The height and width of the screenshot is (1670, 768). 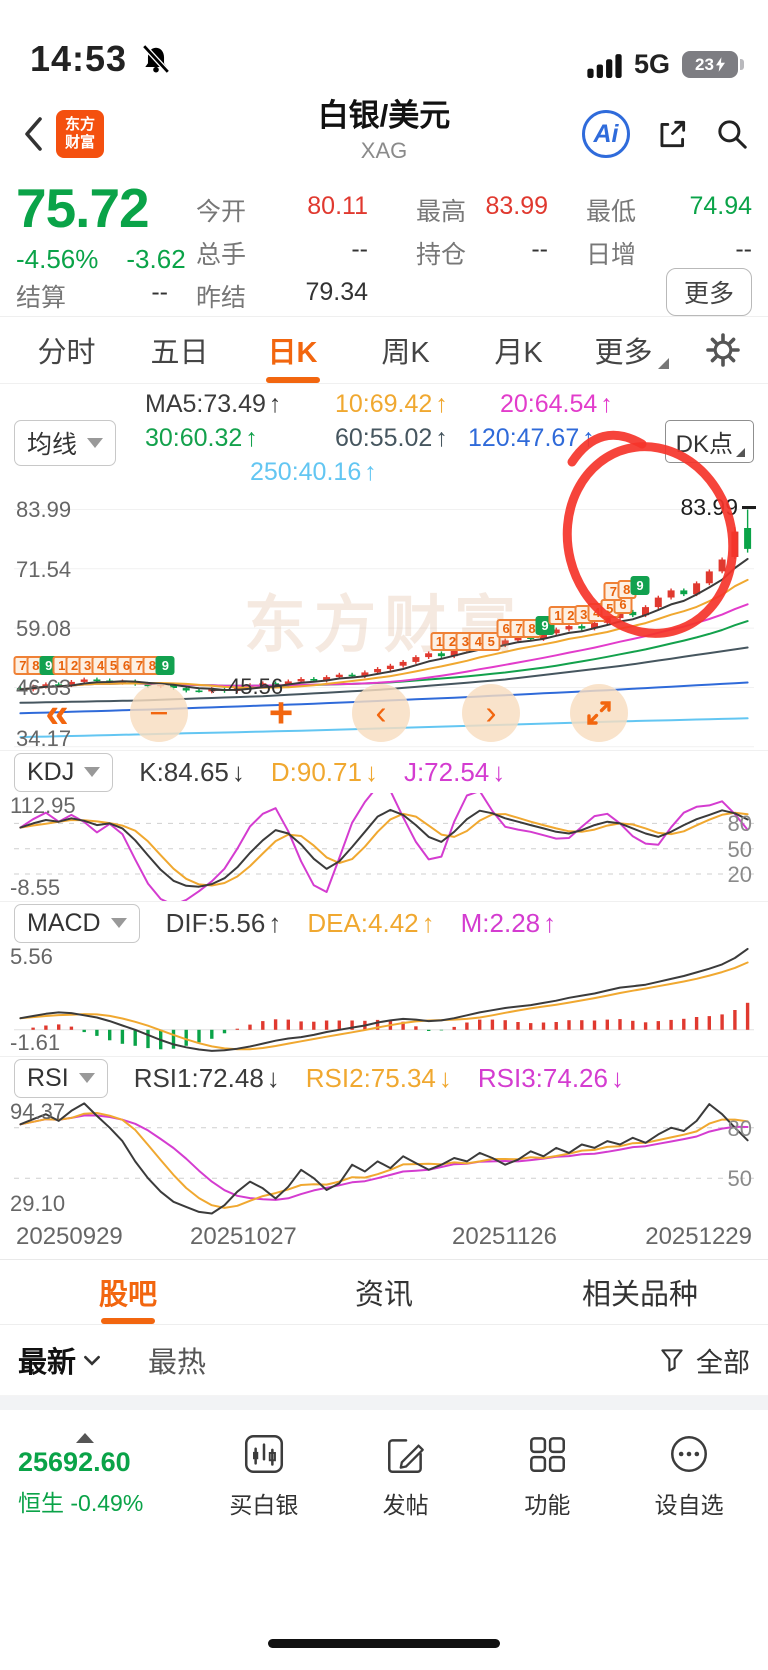 I want to click on content-tab-bar: 股吧 资讯 相关品种, so click(x=384, y=1292).